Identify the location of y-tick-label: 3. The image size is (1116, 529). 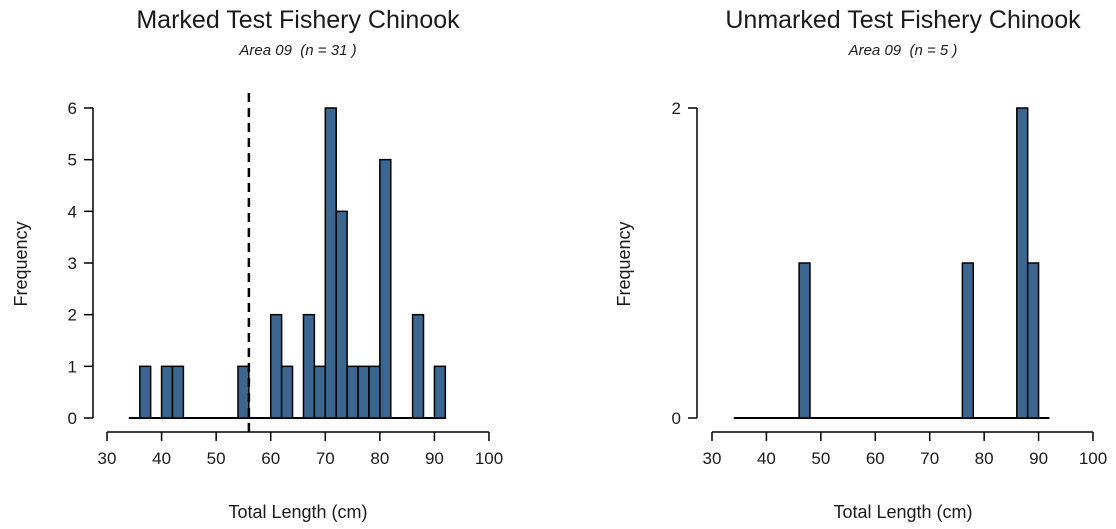
(72, 263).